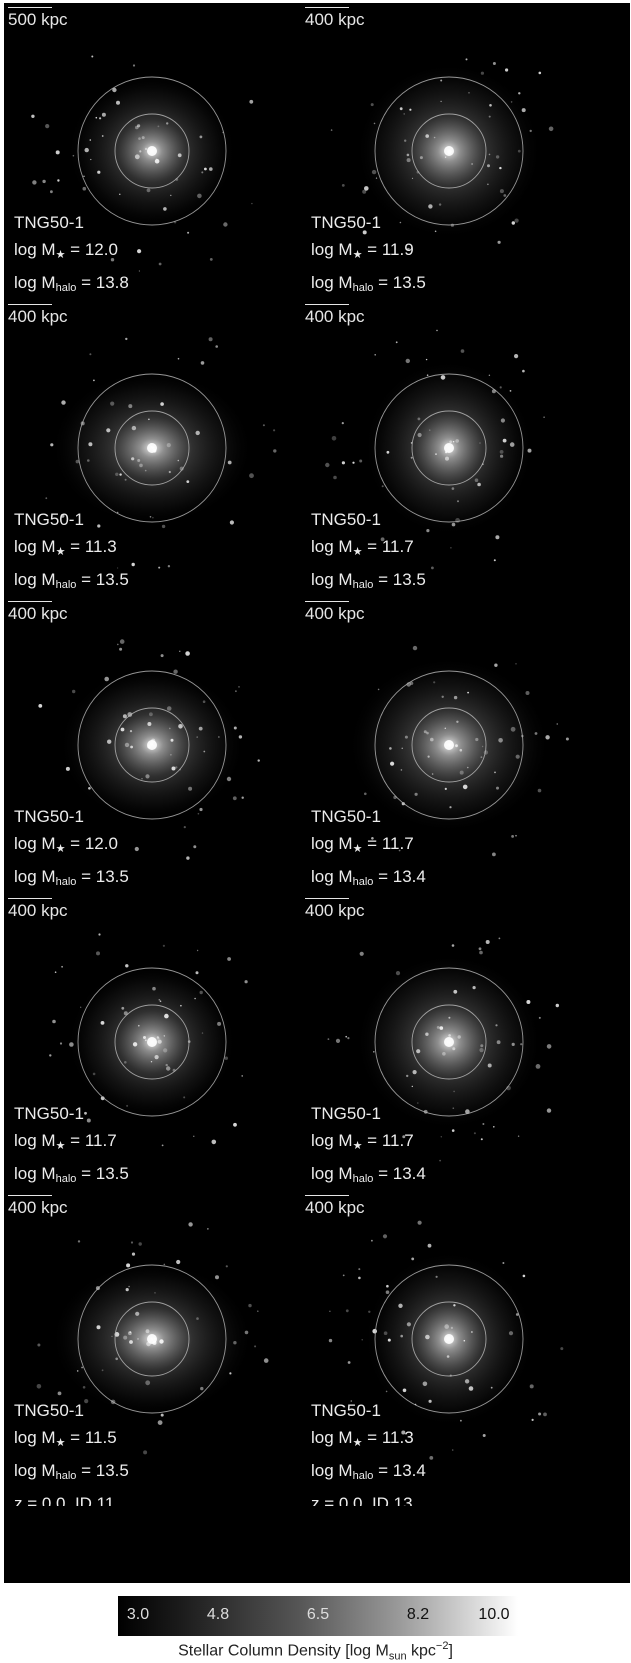 This screenshot has height=1663, width=631. What do you see at coordinates (368, 1440) in the screenshot?
I see `stellar-mass: log M★ = 11.3` at bounding box center [368, 1440].